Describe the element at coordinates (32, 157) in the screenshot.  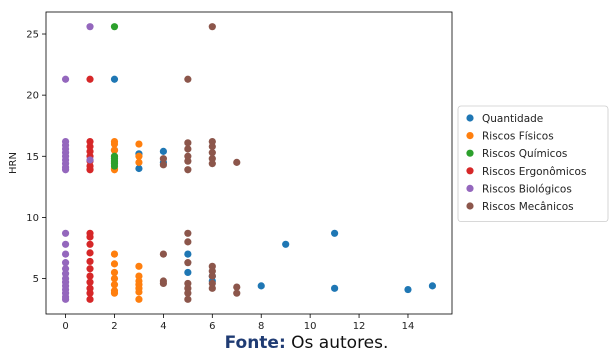
I see `y-tick-label: 15` at that location.